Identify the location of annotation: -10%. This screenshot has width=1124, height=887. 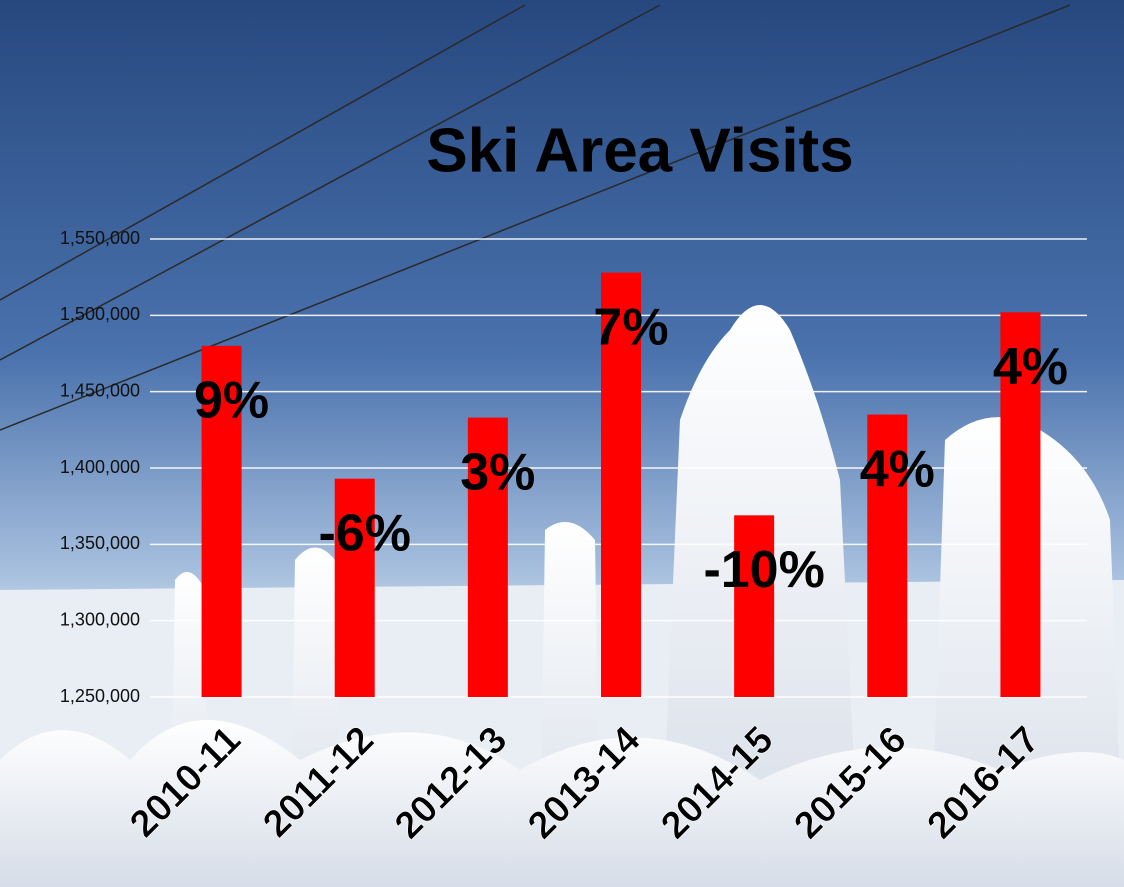
(763, 570).